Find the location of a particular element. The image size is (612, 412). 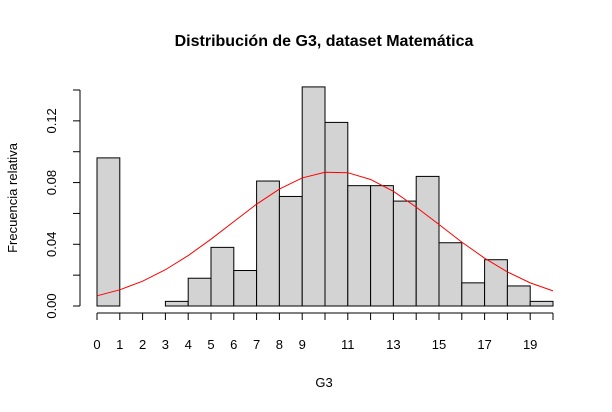

x-tick-label: 5 is located at coordinates (210, 344).